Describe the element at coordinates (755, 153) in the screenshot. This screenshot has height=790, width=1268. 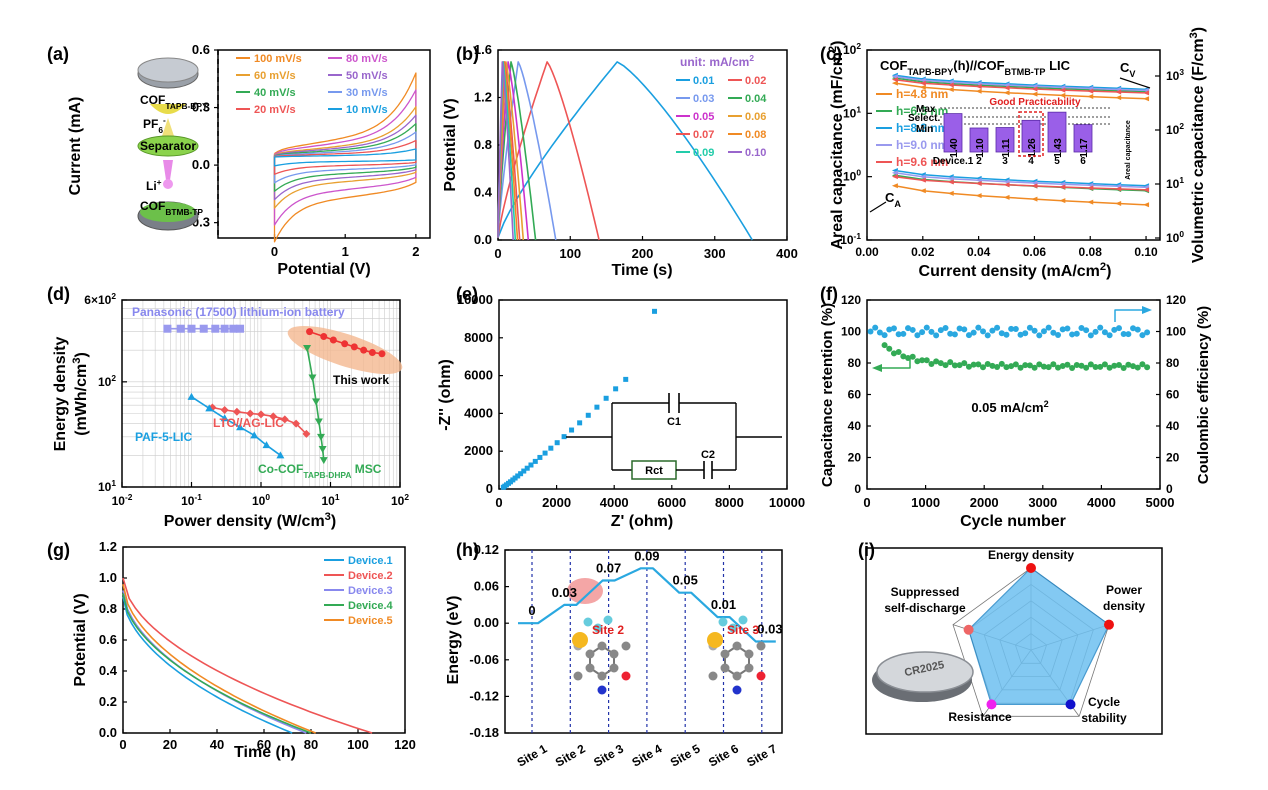
I see `legend-label: 0.10` at that location.